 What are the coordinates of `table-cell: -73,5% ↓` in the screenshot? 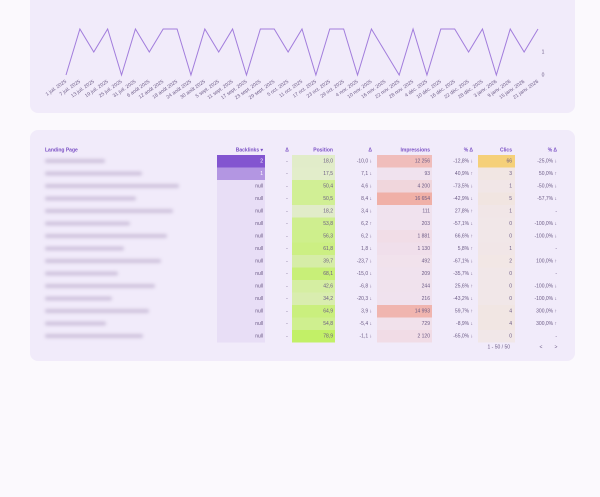 It's located at (463, 186).